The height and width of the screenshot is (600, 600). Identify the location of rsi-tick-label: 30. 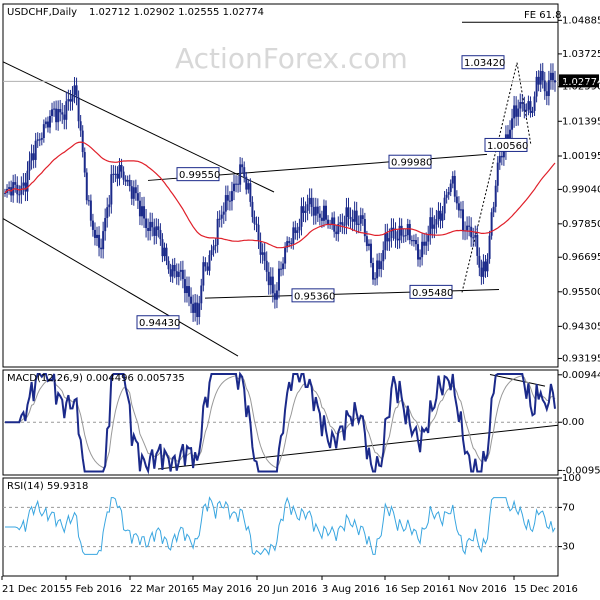
(568, 547).